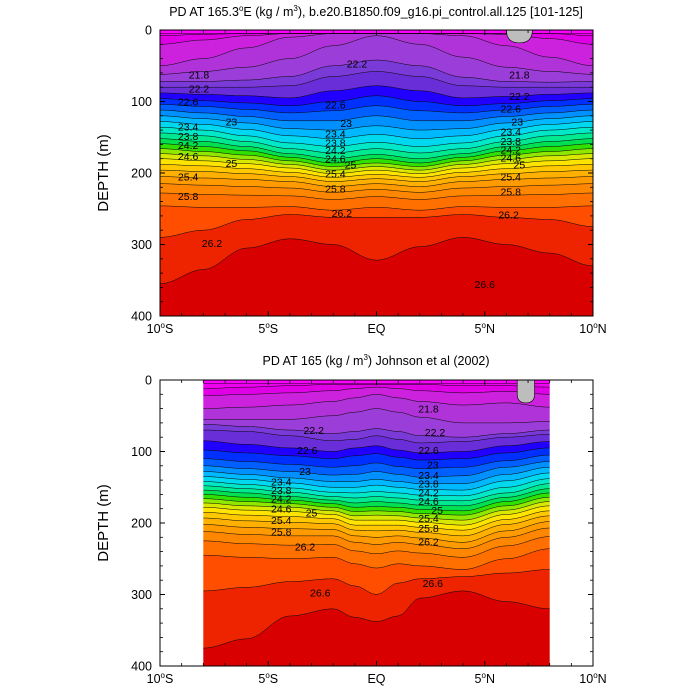 The height and width of the screenshot is (700, 700). Describe the element at coordinates (141, 174) in the screenshot. I see `y-tick-label: 200` at that location.